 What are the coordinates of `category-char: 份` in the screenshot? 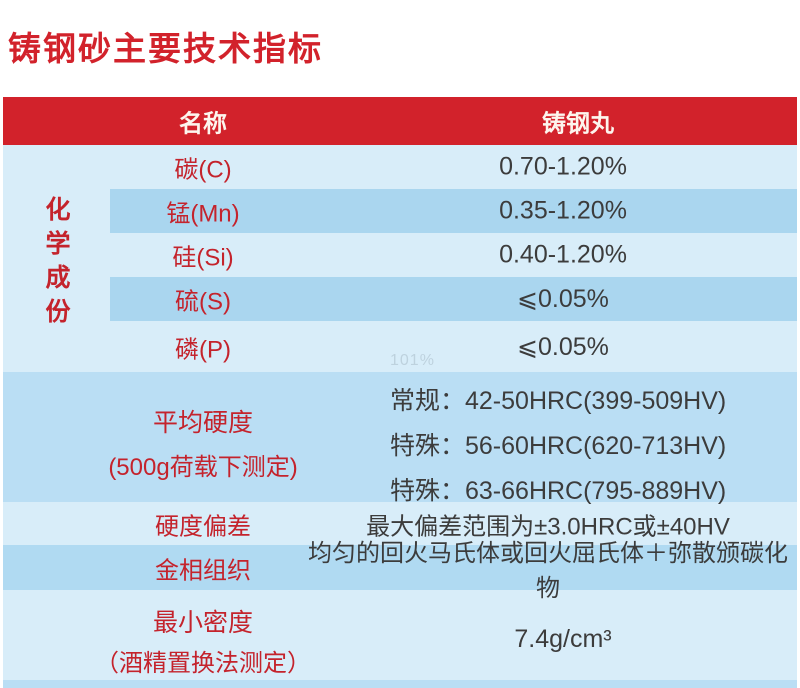 It's located at (58, 312).